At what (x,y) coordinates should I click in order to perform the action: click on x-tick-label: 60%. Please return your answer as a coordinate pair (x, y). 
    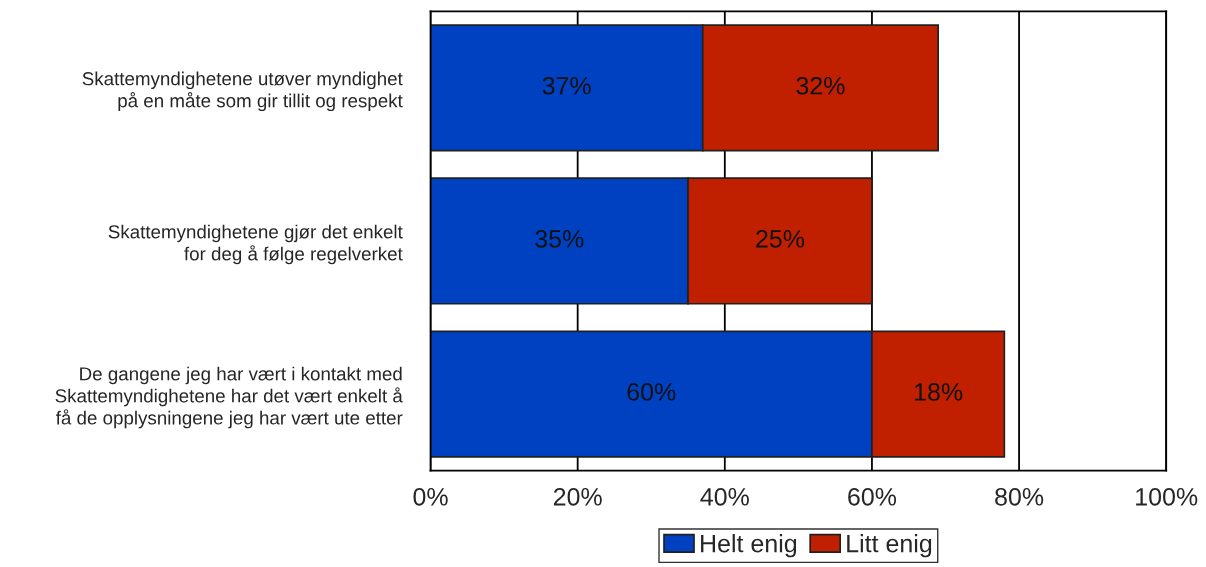
    Looking at the image, I should click on (872, 496).